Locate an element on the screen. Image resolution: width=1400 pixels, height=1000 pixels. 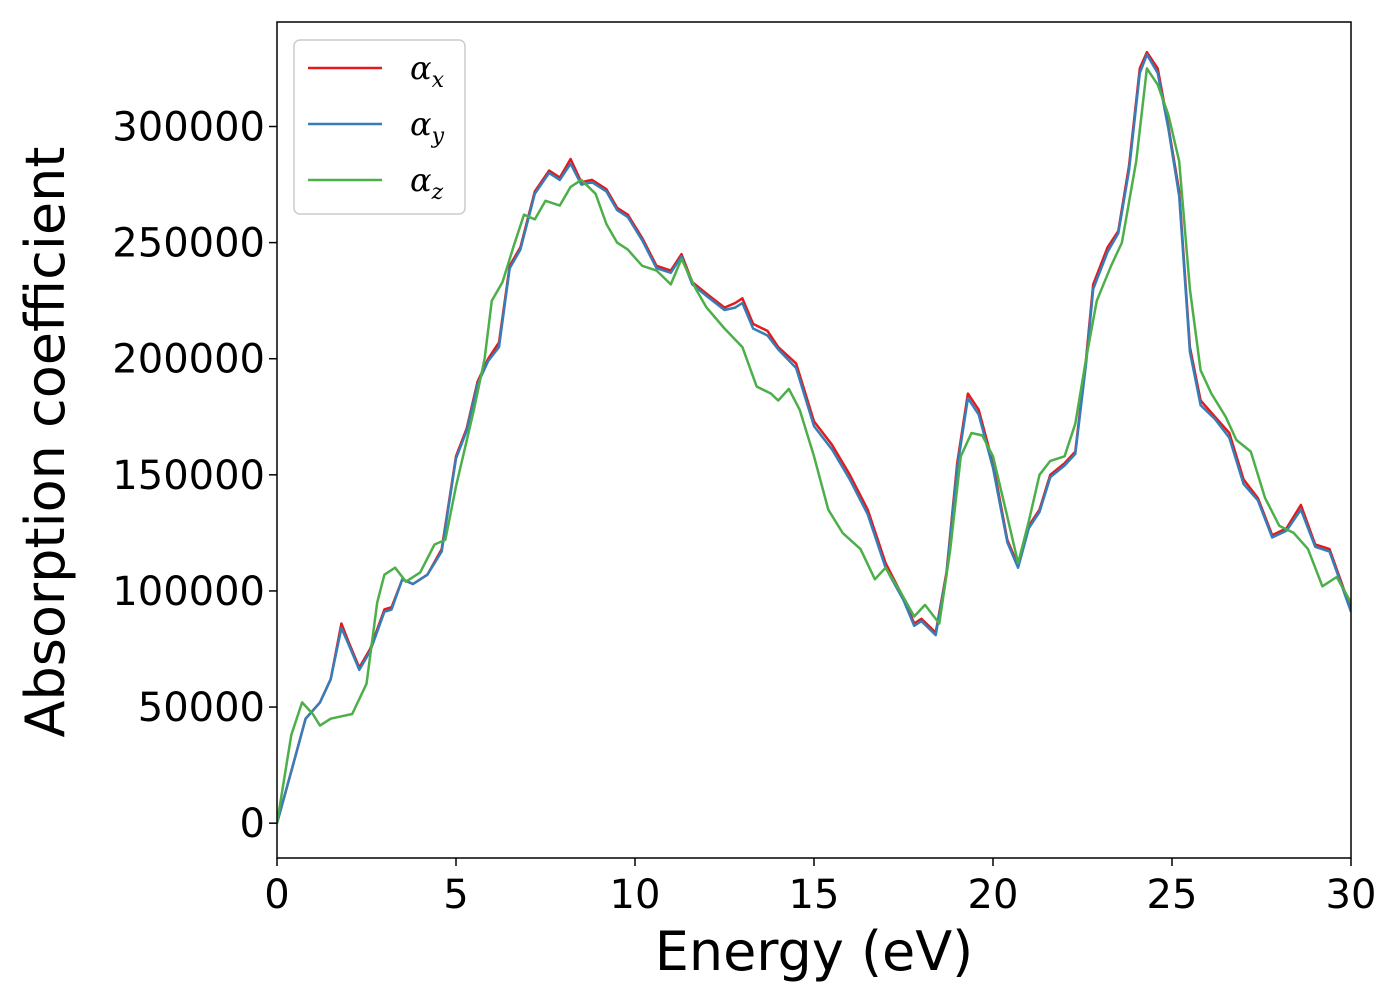
x-tick-label: 5 is located at coordinates (455, 895).